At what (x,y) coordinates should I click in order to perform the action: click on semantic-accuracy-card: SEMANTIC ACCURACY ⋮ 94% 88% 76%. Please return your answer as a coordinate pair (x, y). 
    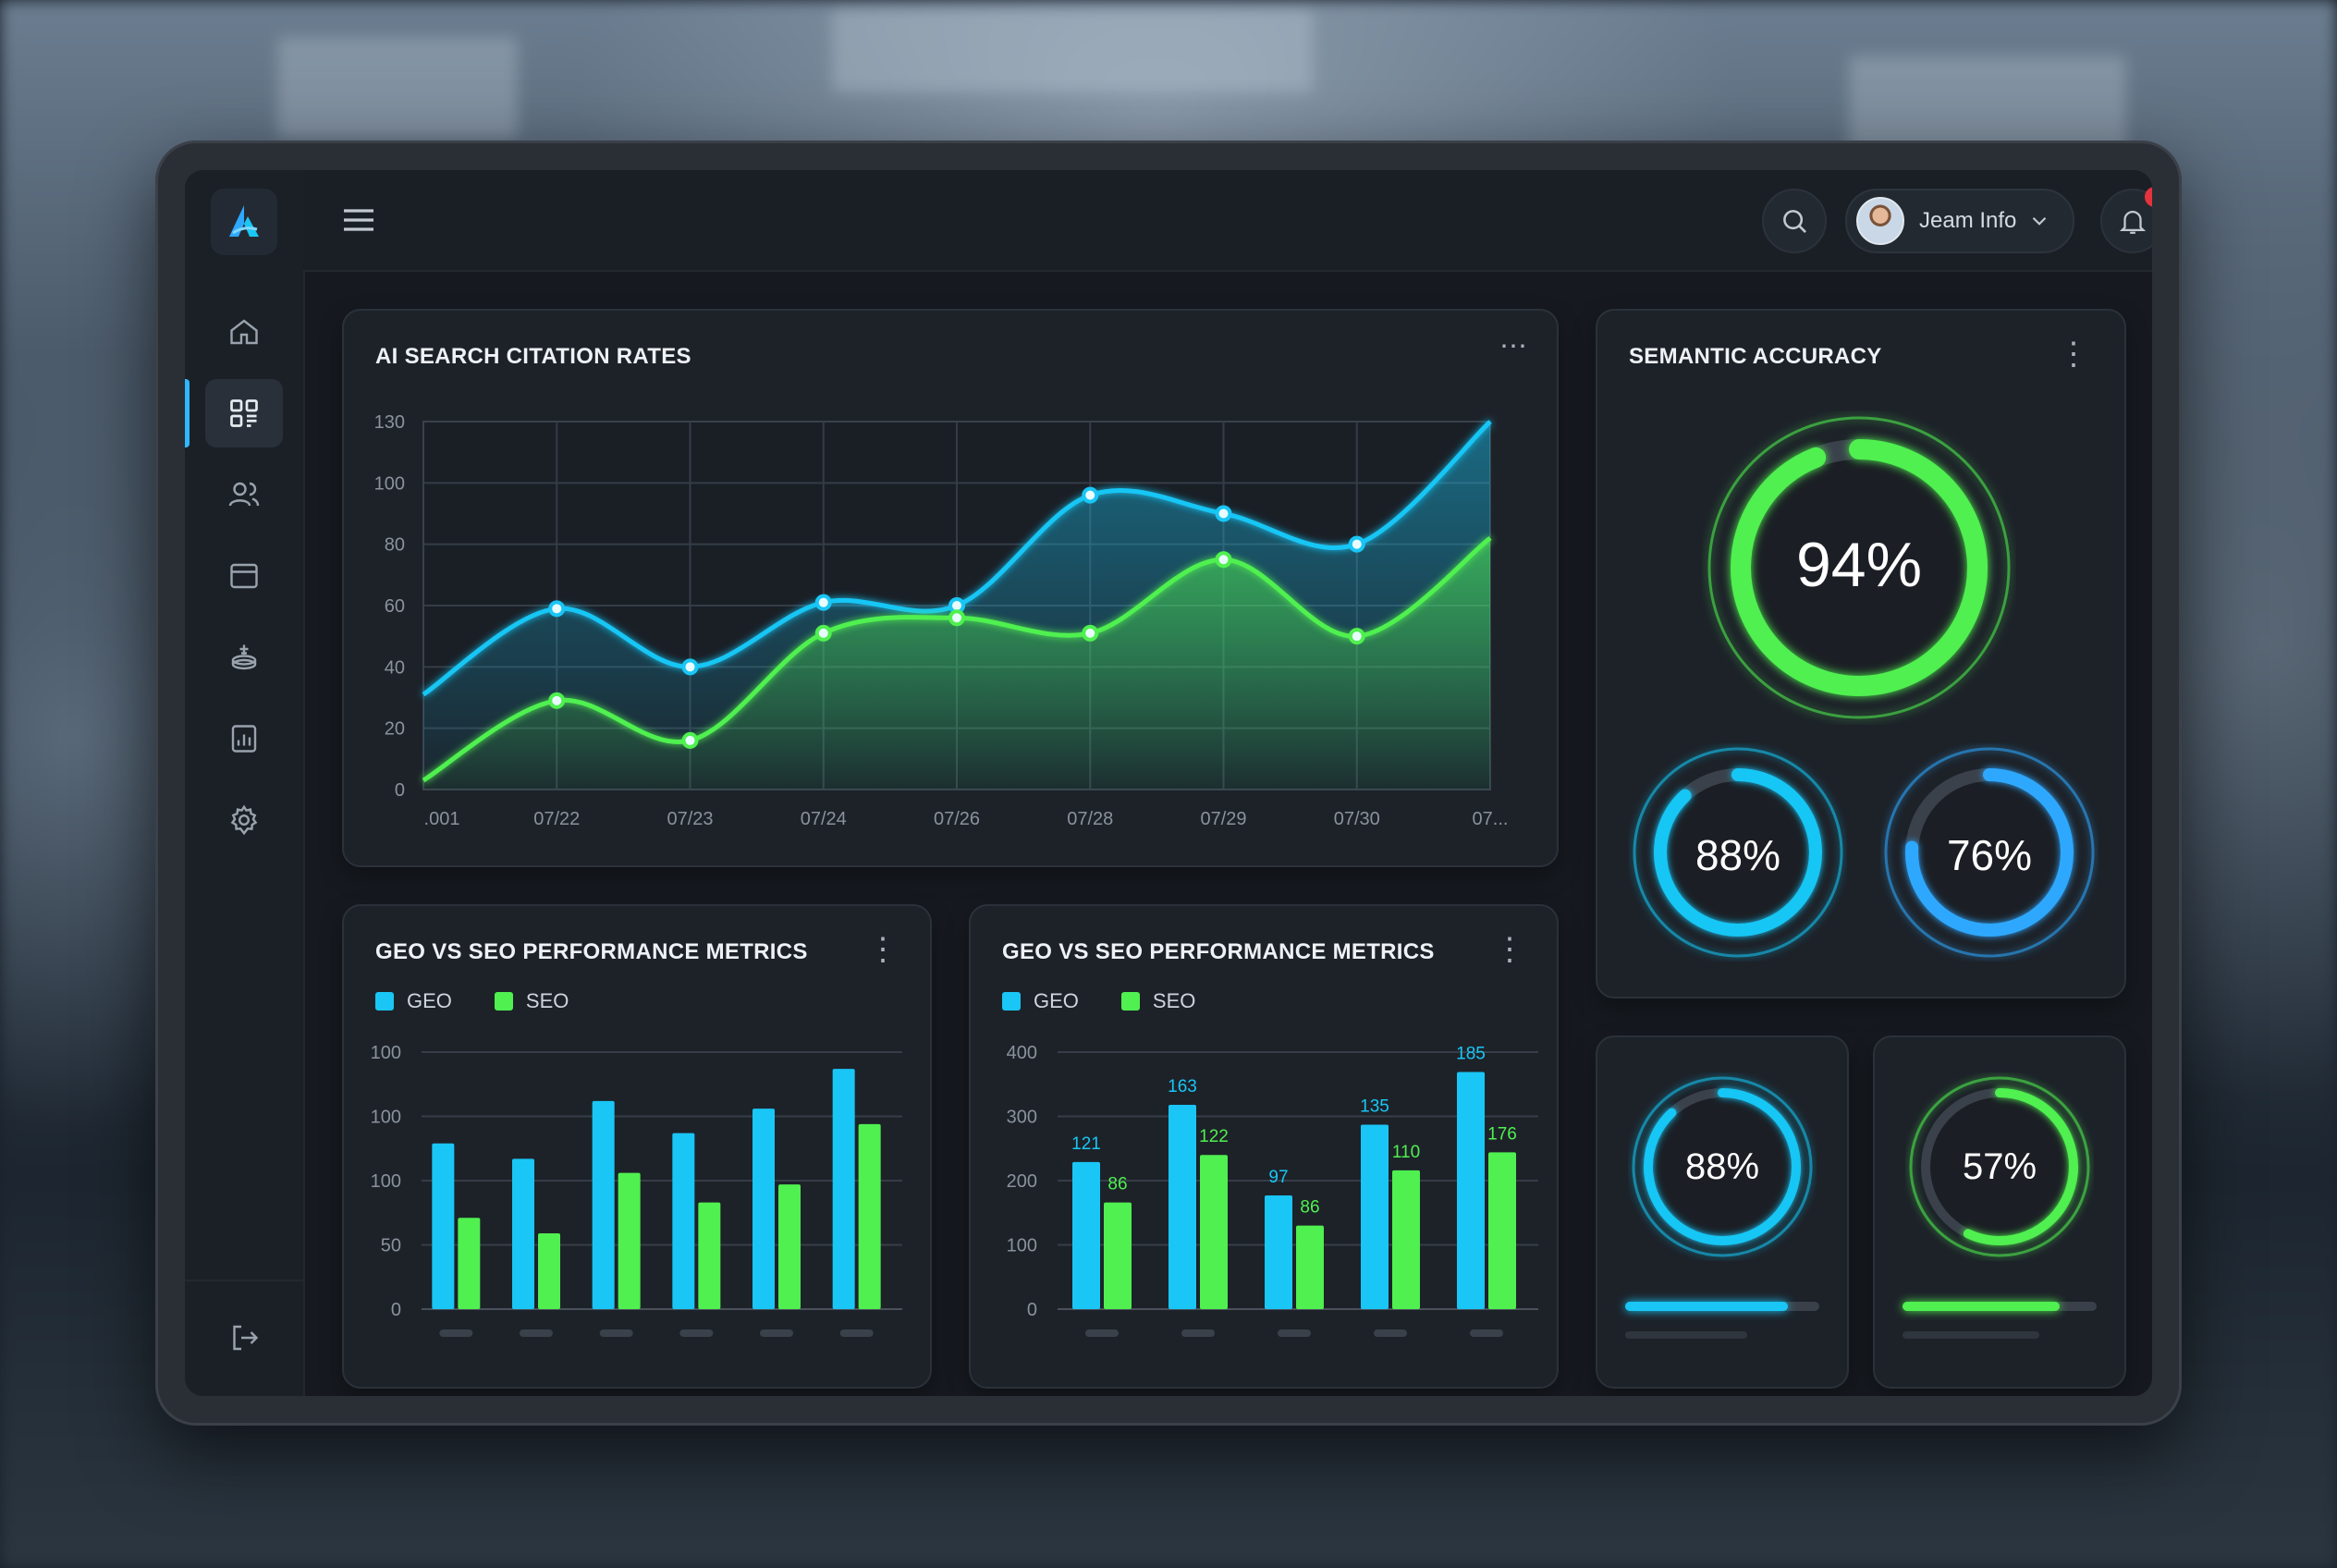
    Looking at the image, I should click on (1861, 653).